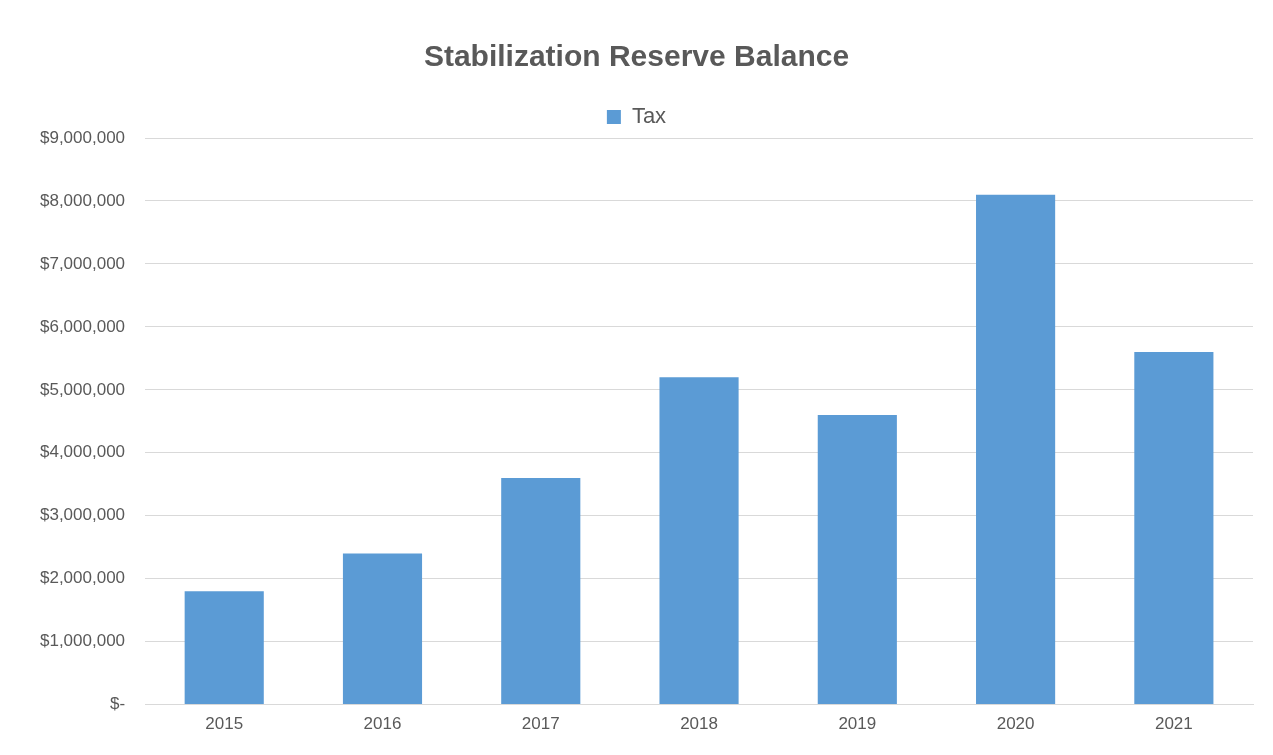  What do you see at coordinates (82, 452) in the screenshot?
I see `y-tick-label: $4,000,000` at bounding box center [82, 452].